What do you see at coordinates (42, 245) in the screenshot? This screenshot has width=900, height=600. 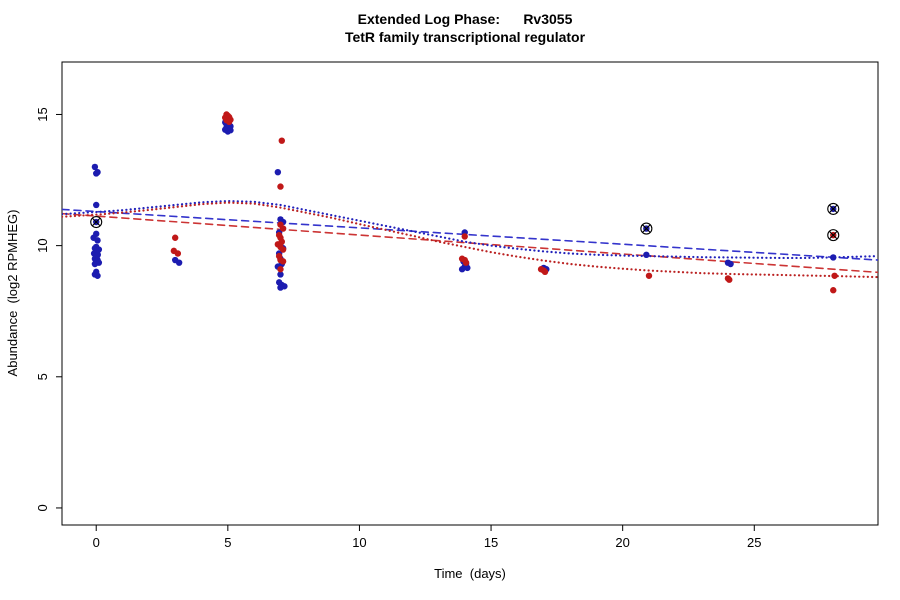 I see `y-tick-label: 10` at bounding box center [42, 245].